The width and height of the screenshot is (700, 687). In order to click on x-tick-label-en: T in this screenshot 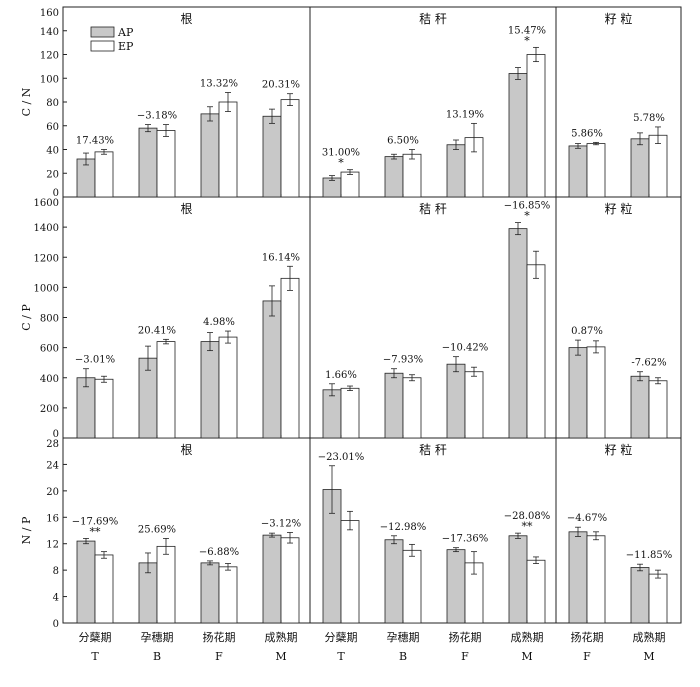, I will do `click(95, 656)`.